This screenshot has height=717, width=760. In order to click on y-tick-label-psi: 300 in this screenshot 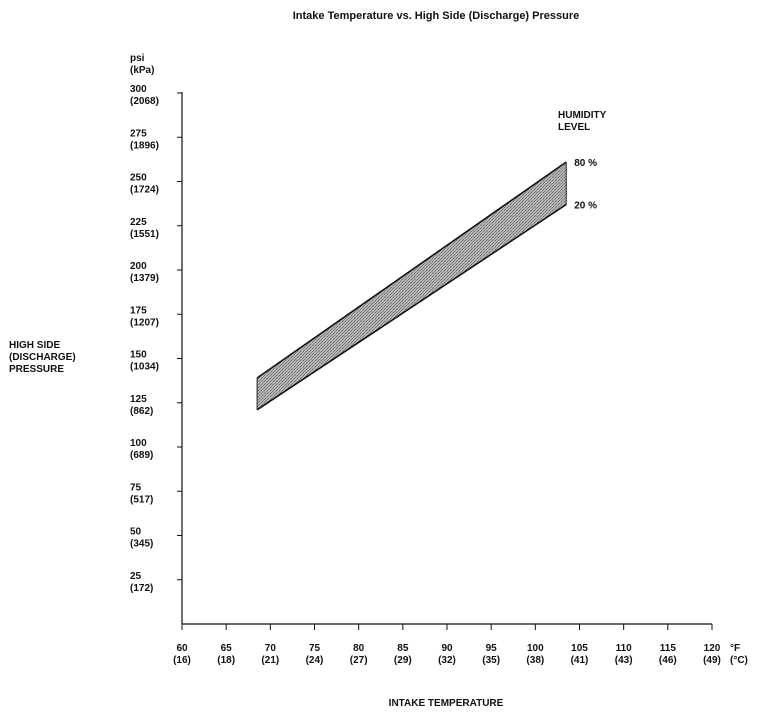, I will do `click(138, 89)`.